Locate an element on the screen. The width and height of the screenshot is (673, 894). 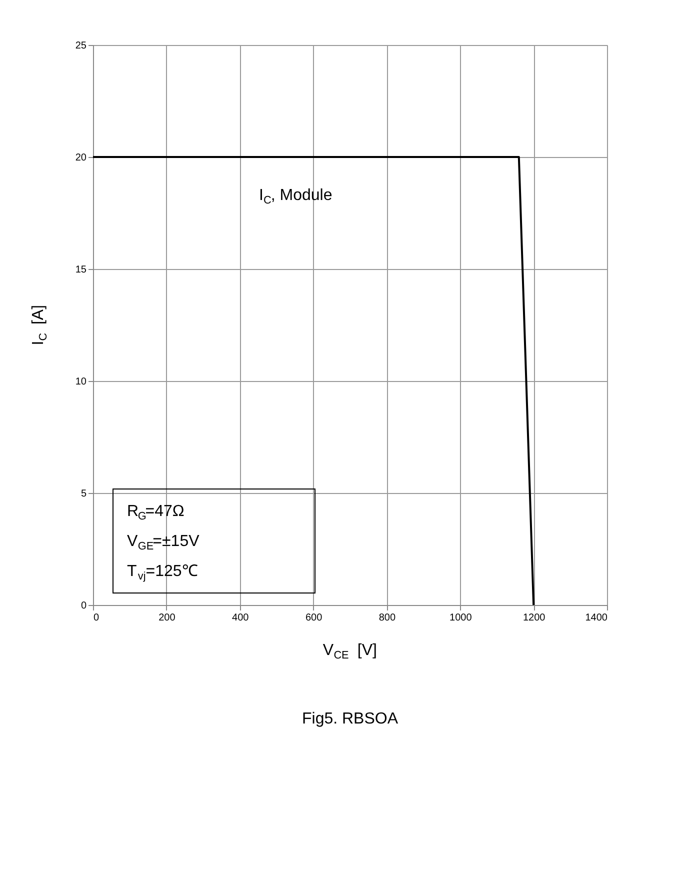
x-tick-label: 200 is located at coordinates (167, 618).